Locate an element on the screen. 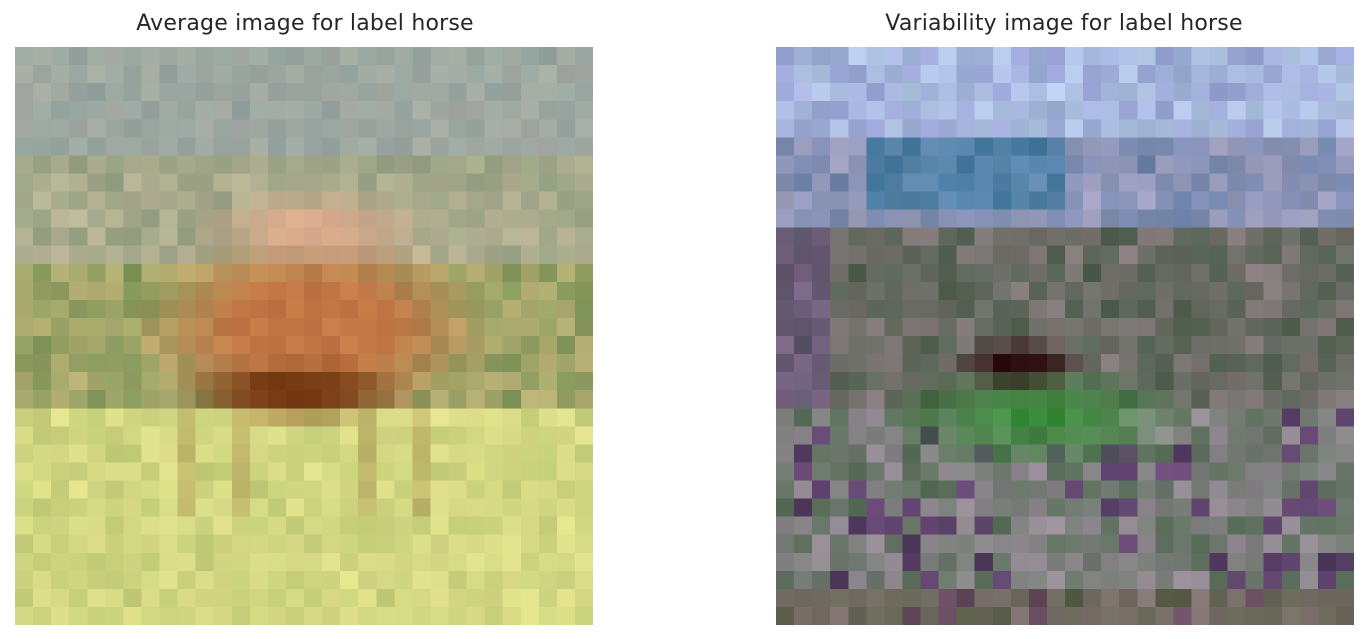 The height and width of the screenshot is (639, 1368). variability-image-title: Variability image for label horse is located at coordinates (1064, 23).